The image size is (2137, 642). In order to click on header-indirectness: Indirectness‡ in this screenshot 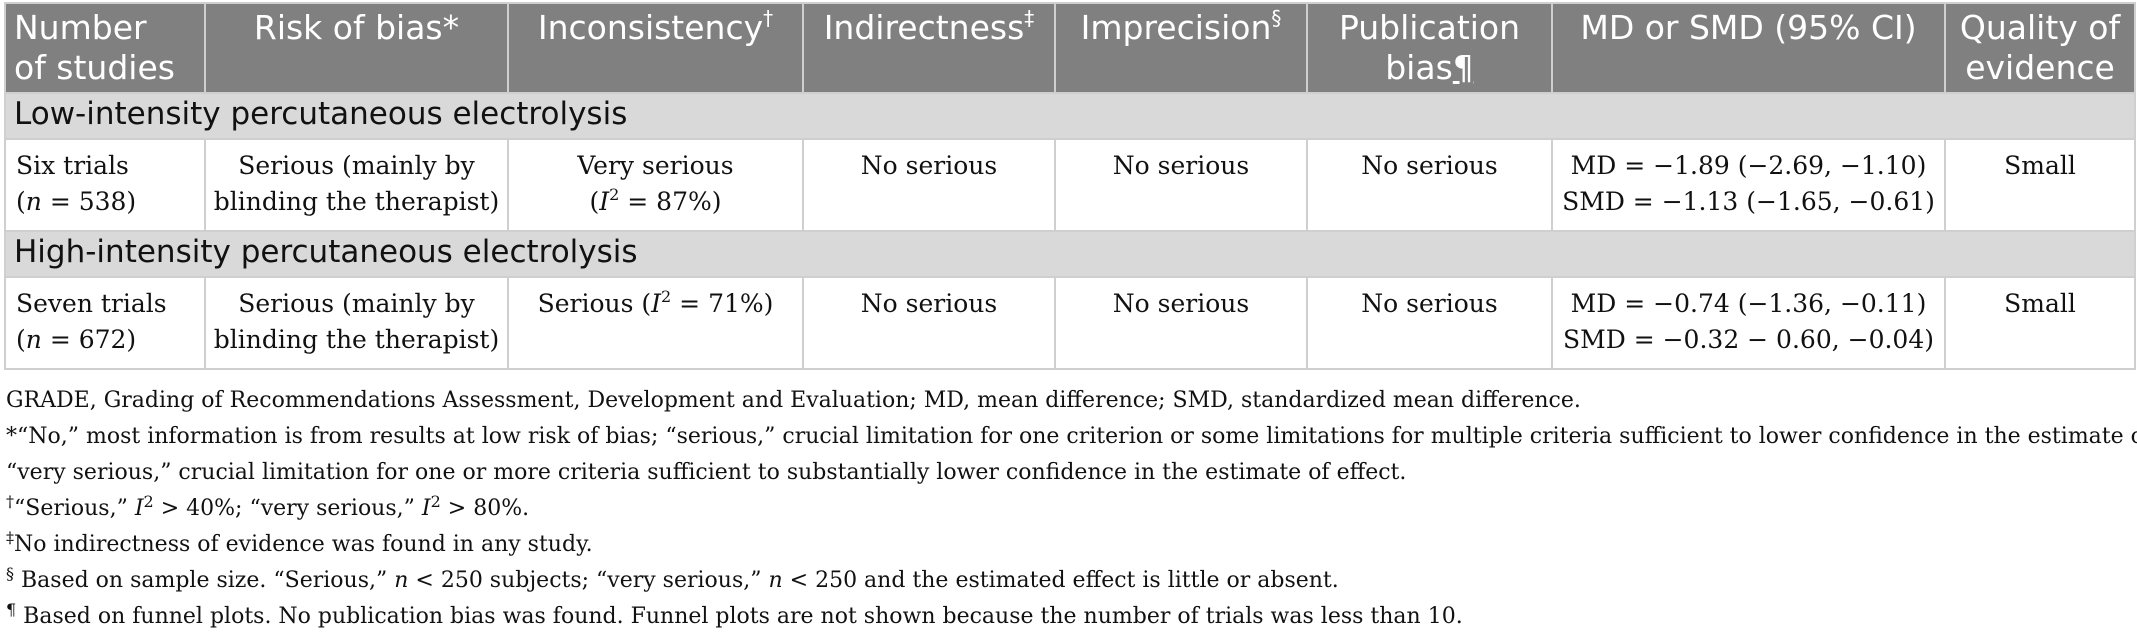, I will do `click(929, 48)`.